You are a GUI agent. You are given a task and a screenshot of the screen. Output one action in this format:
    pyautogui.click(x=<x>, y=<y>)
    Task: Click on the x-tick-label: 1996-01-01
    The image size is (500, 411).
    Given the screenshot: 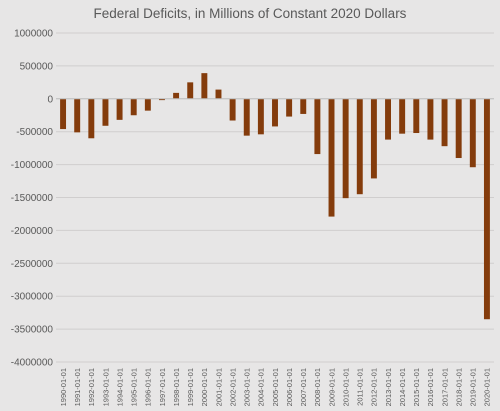 What is the action you would take?
    pyautogui.click(x=148, y=387)
    